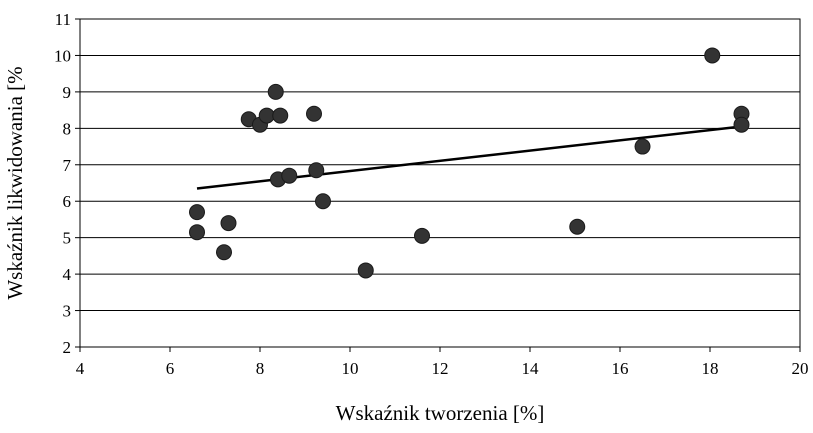 Image resolution: width=813 pixels, height=433 pixels. I want to click on x-tick-label: 18, so click(710, 368).